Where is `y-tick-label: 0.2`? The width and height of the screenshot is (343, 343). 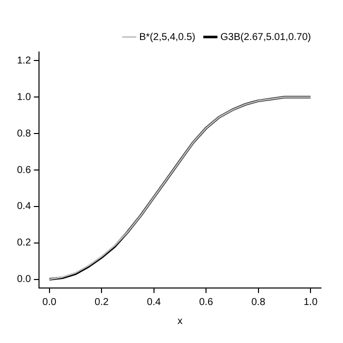
y-tick-label: 0.2 is located at coordinates (24, 243).